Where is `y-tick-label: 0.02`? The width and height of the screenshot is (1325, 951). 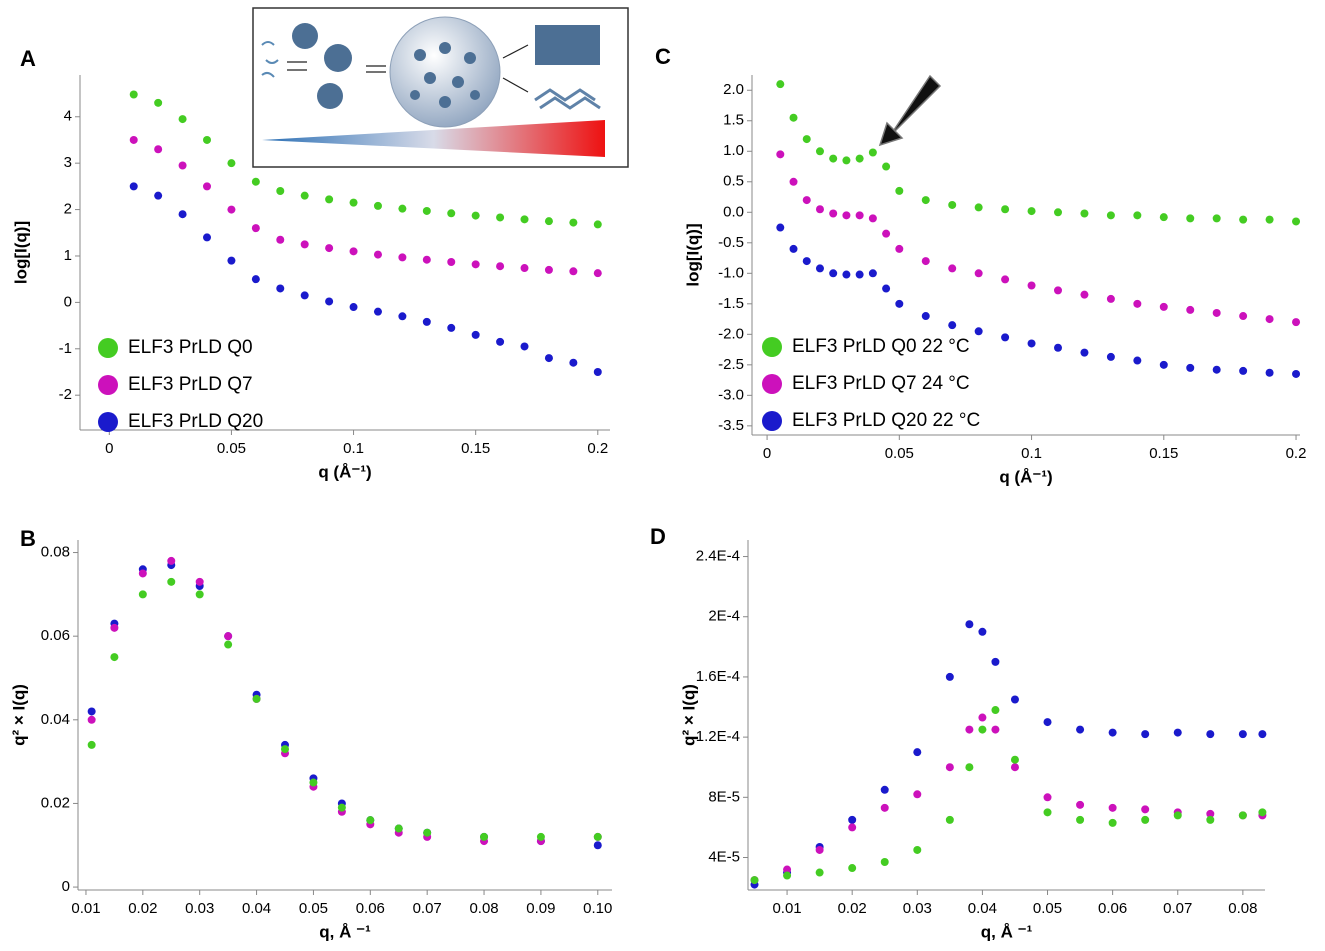
y-tick-label: 0.02 is located at coordinates (55, 802).